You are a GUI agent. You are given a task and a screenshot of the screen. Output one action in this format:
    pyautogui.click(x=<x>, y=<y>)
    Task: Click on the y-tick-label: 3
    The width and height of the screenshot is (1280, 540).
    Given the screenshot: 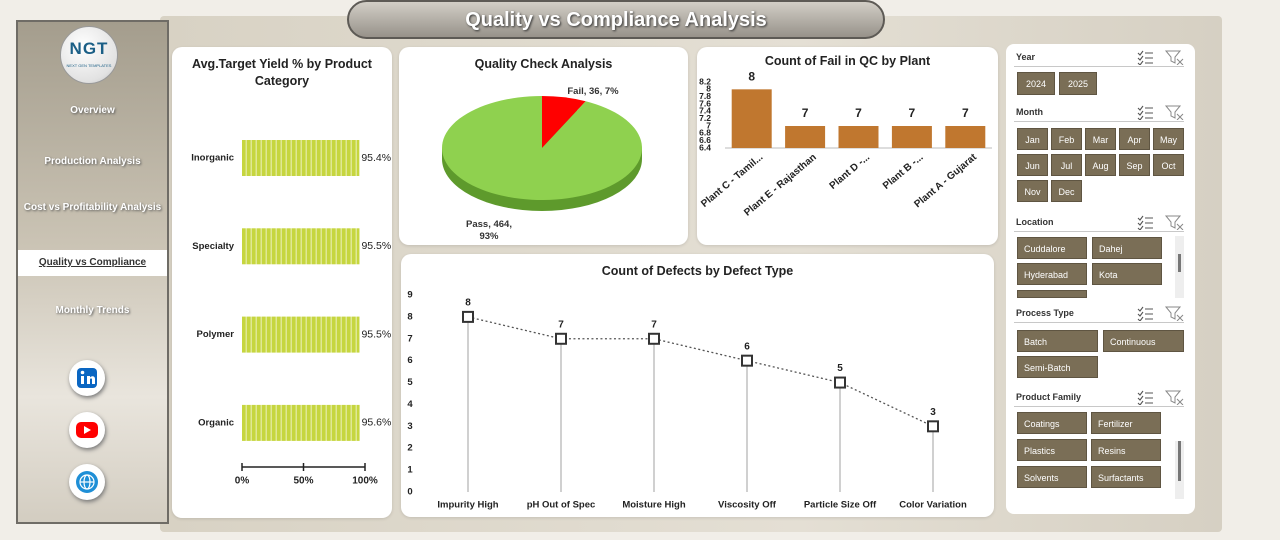 What is the action you would take?
    pyautogui.click(x=409, y=426)
    